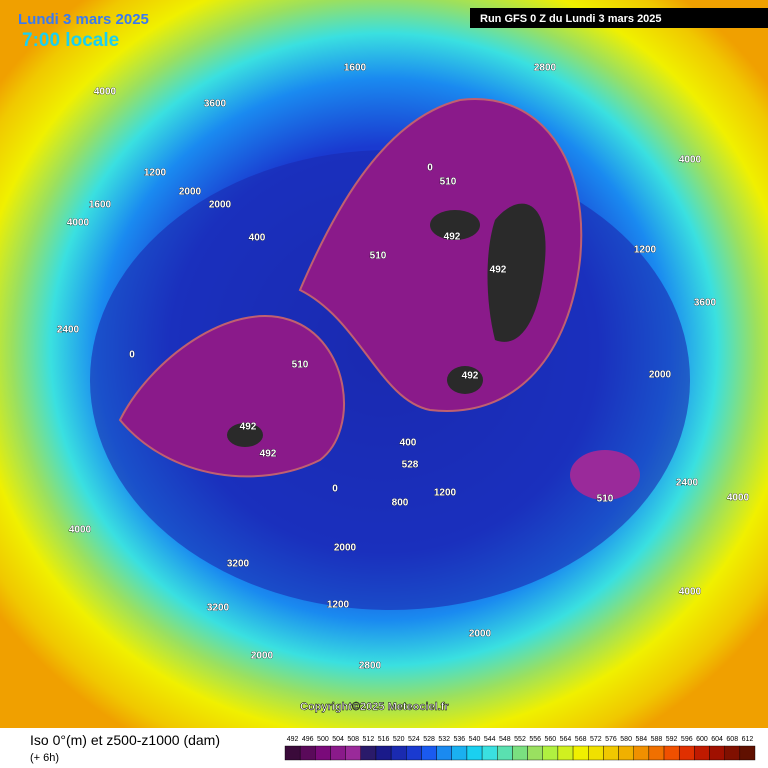  What do you see at coordinates (672, 739) in the screenshot?
I see `colorbar-label: 592` at bounding box center [672, 739].